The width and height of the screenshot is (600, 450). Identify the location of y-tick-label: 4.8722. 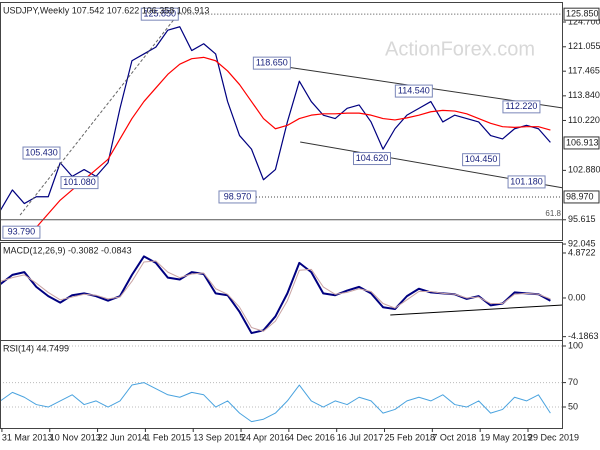
(582, 252).